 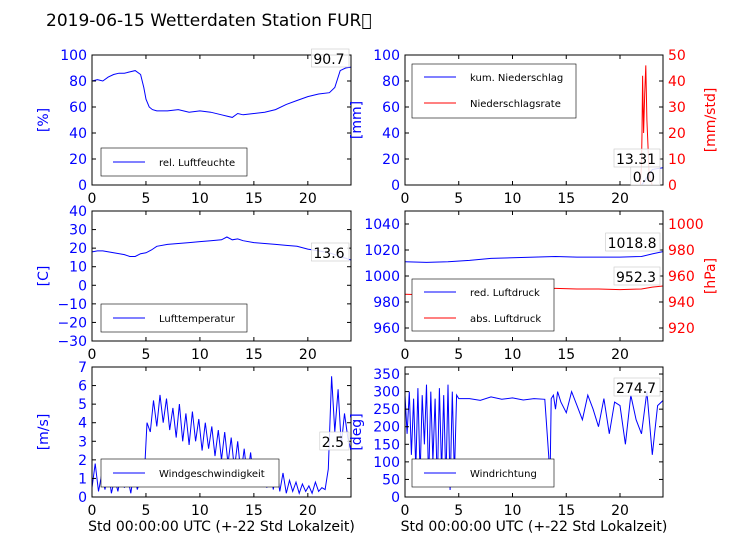 What do you see at coordinates (677, 108) in the screenshot?
I see `y2-tick-label: 30` at bounding box center [677, 108].